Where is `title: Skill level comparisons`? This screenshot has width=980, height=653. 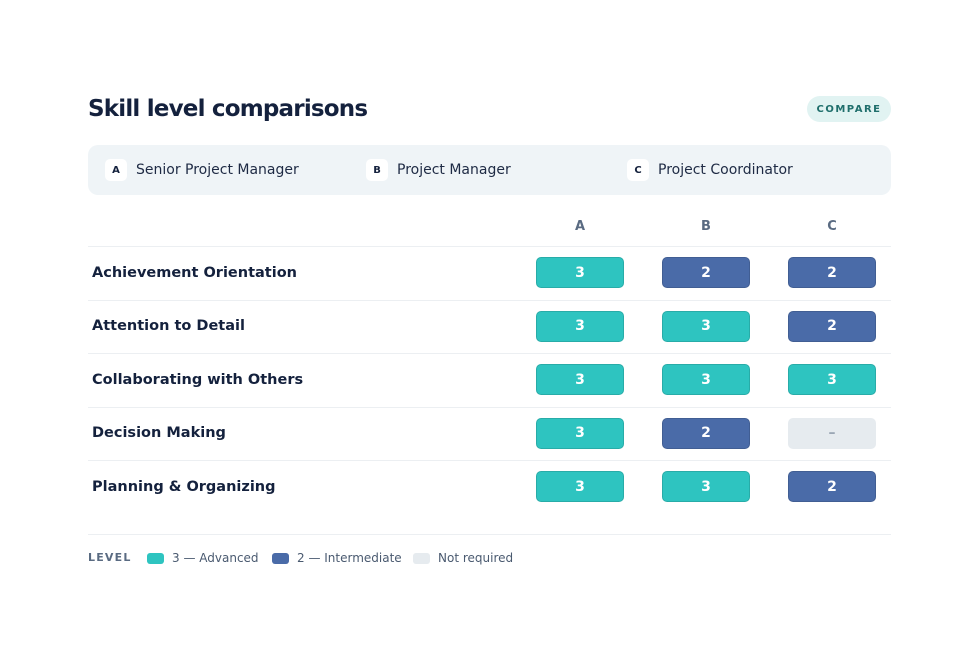
title: Skill level comparisons is located at coordinates (228, 109).